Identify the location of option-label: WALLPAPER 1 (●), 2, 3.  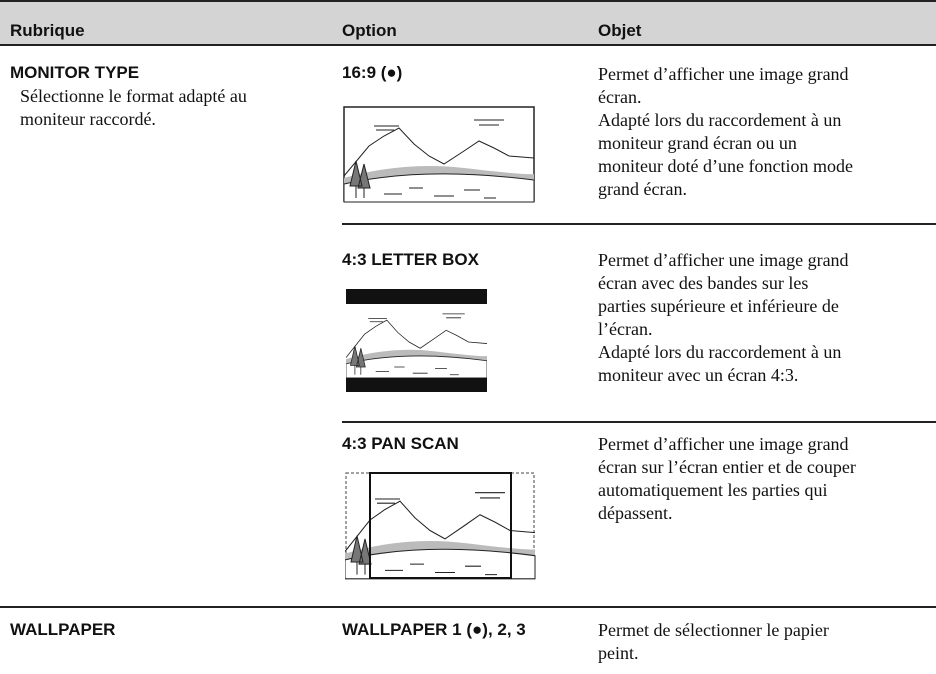
(434, 629).